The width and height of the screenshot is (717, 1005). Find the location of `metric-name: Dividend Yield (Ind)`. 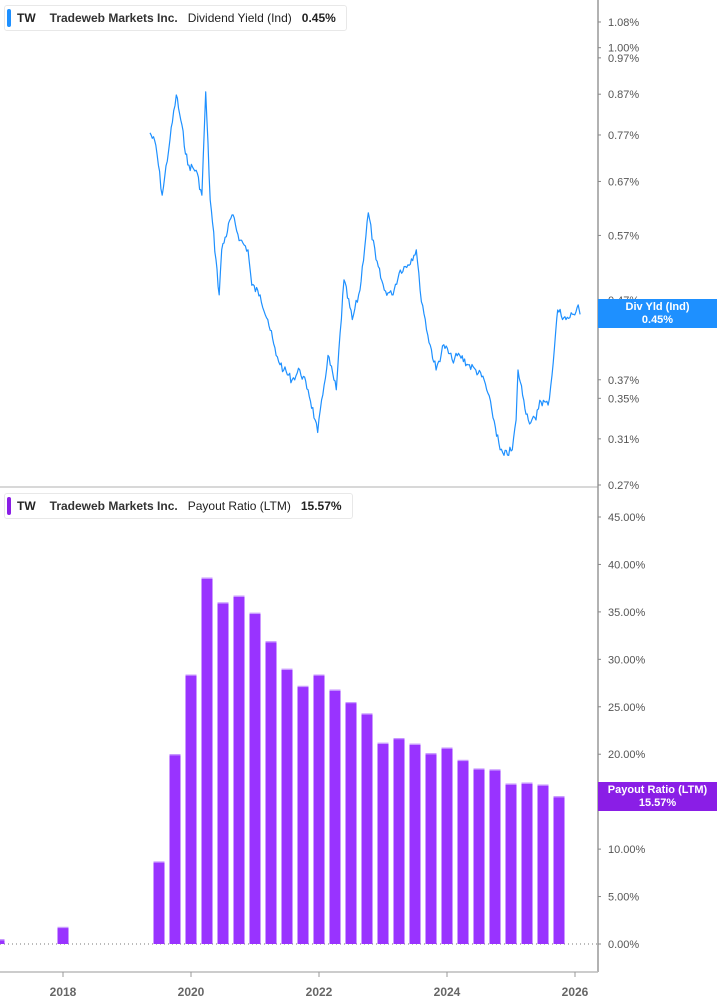

metric-name: Dividend Yield (Ind) is located at coordinates (239, 18).